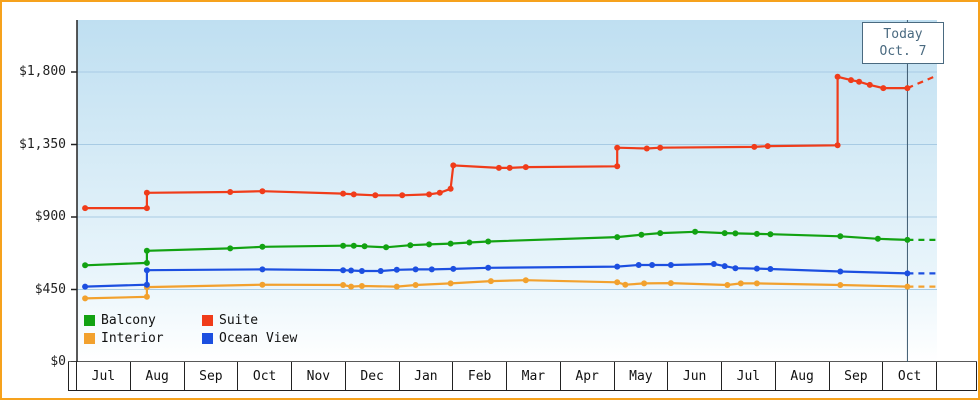 This screenshot has width=980, height=400. I want to click on y-axis-label: $1,800, so click(42, 71).